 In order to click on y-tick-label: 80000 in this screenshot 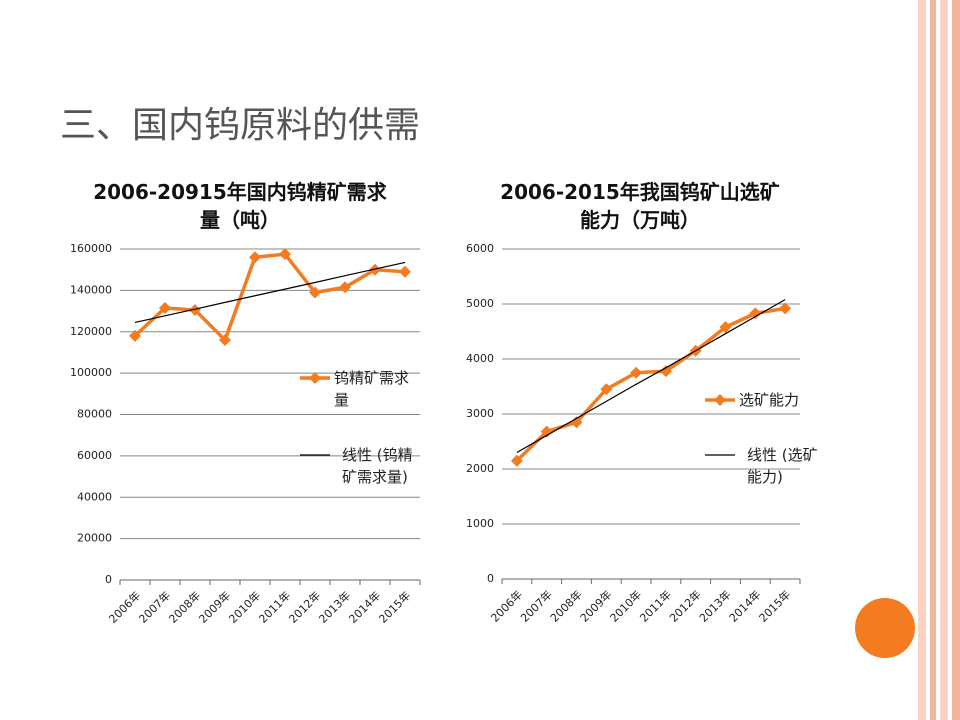, I will do `click(94, 414)`.